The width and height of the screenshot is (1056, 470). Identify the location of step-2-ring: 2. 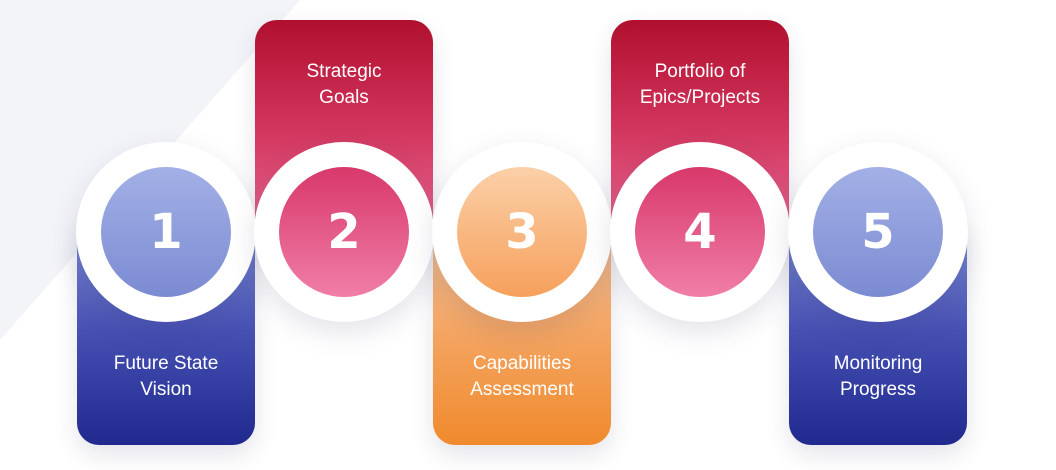
(344, 232).